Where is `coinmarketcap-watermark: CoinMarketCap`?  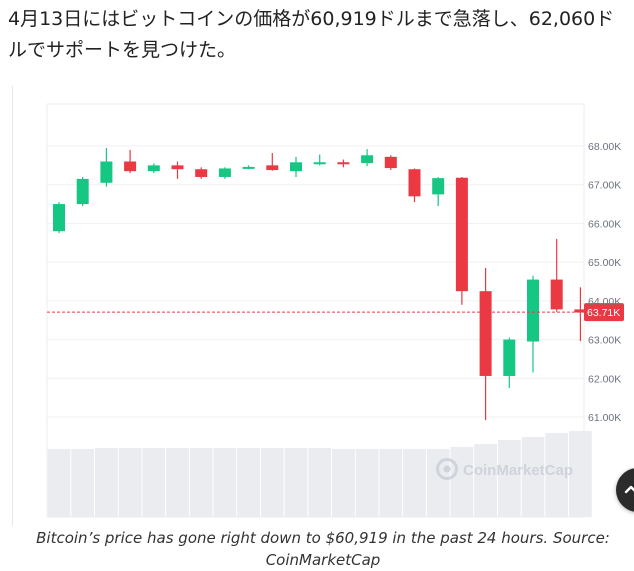
coinmarketcap-watermark: CoinMarketCap is located at coordinates (504, 469).